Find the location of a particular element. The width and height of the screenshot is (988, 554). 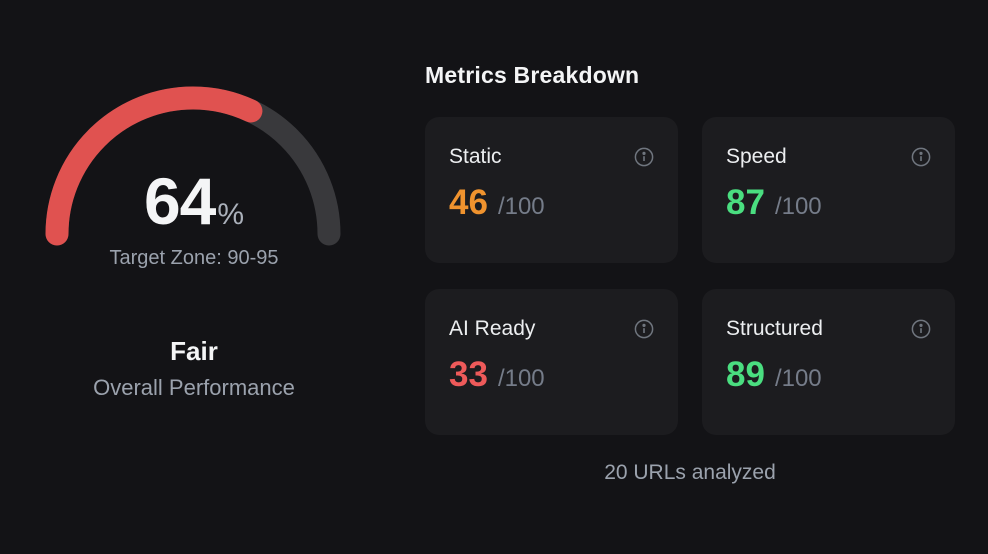

metric-label: AI Ready is located at coordinates (492, 328).